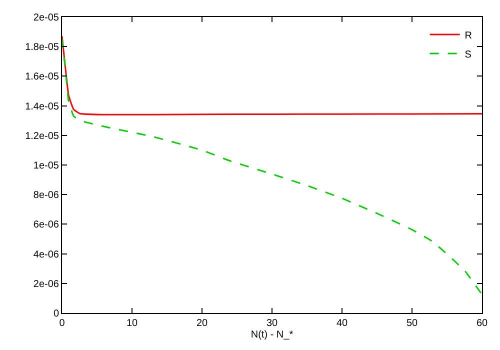 This screenshot has height=350, width=500. I want to click on x-tick-label: 30, so click(272, 323).